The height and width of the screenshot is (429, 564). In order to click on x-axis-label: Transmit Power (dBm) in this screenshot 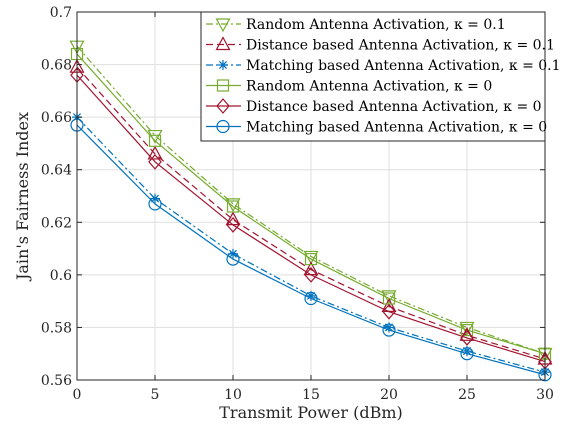, I will do `click(310, 412)`.